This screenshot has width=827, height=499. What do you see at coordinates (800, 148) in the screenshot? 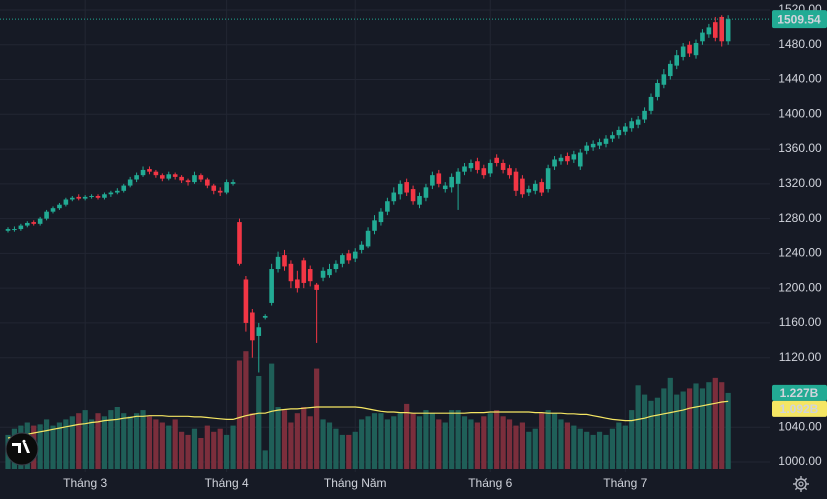
I see `y-tick-label: 1360.00` at bounding box center [800, 148].